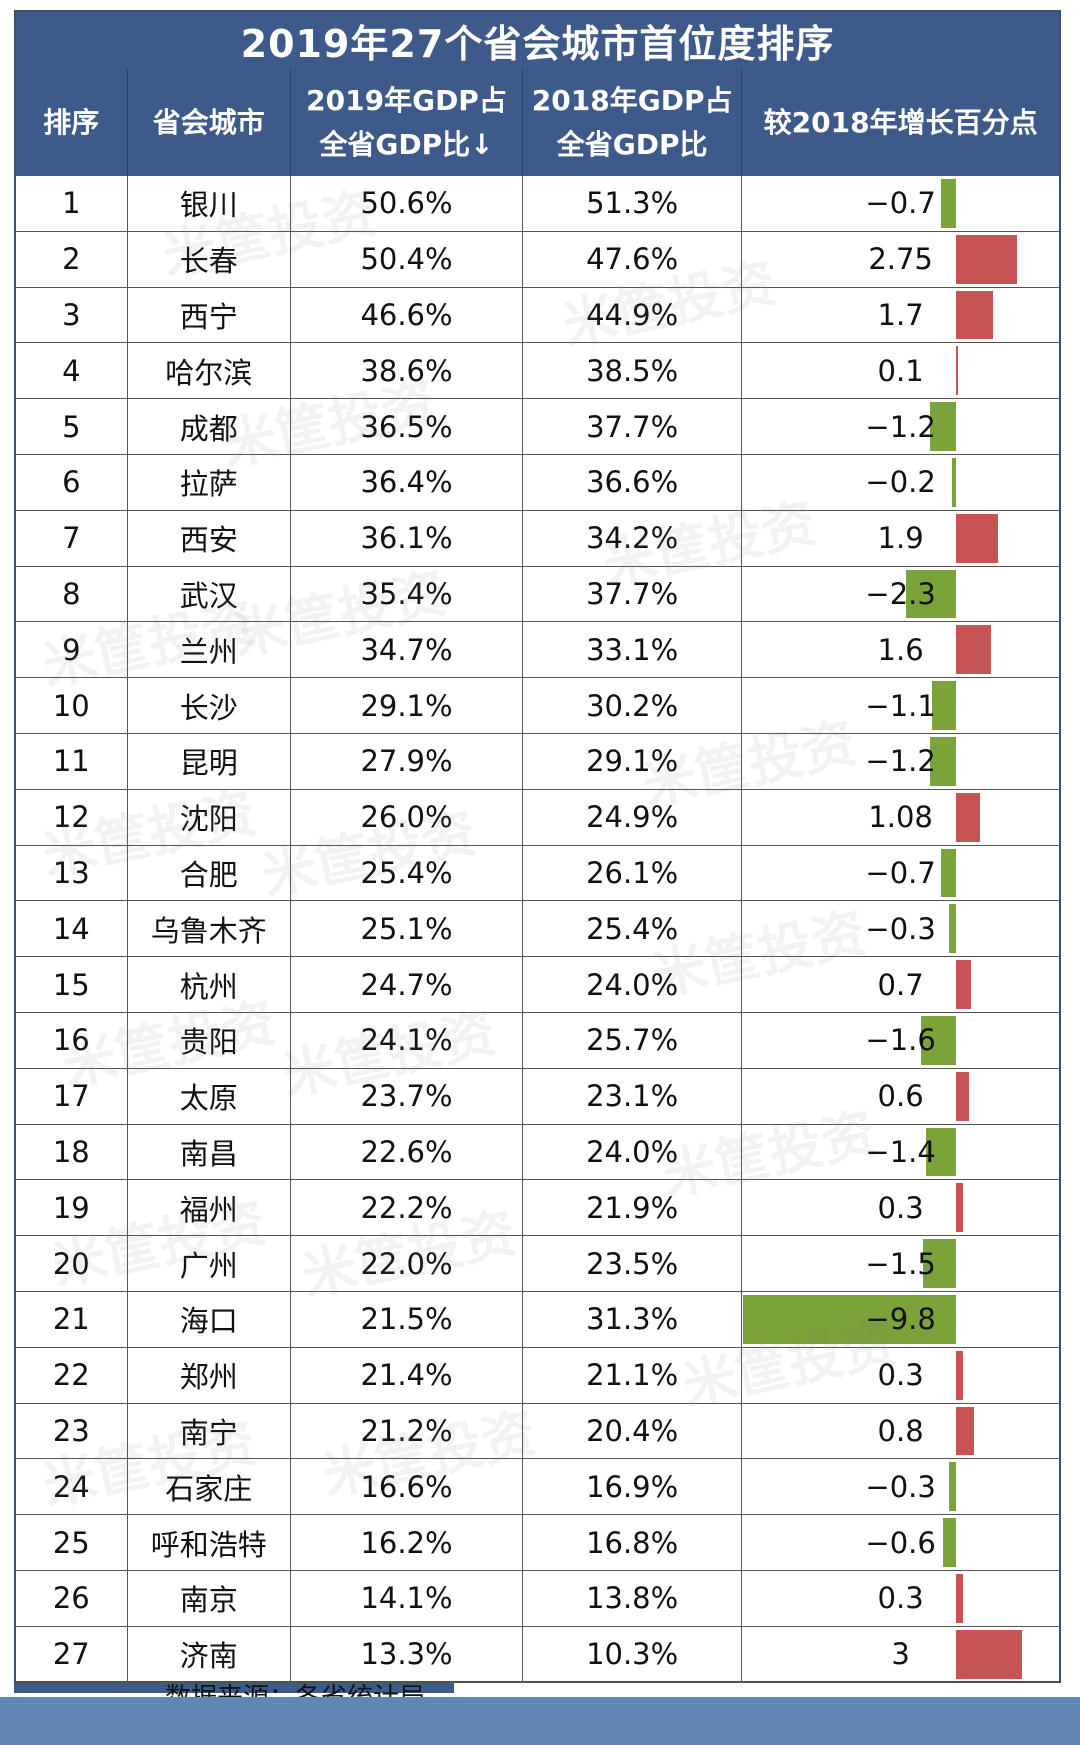 Image resolution: width=1080 pixels, height=1745 pixels. What do you see at coordinates (633, 761) in the screenshot?
I see `gdp-2018-cell: 29.1%` at bounding box center [633, 761].